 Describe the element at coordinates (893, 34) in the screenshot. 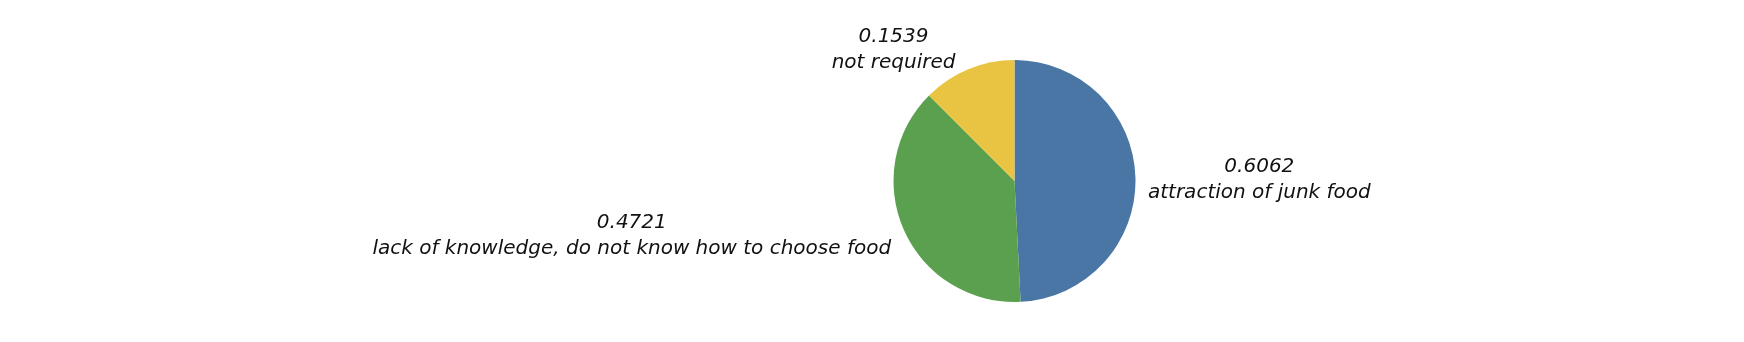

I see `data-label: 0.1539` at that location.